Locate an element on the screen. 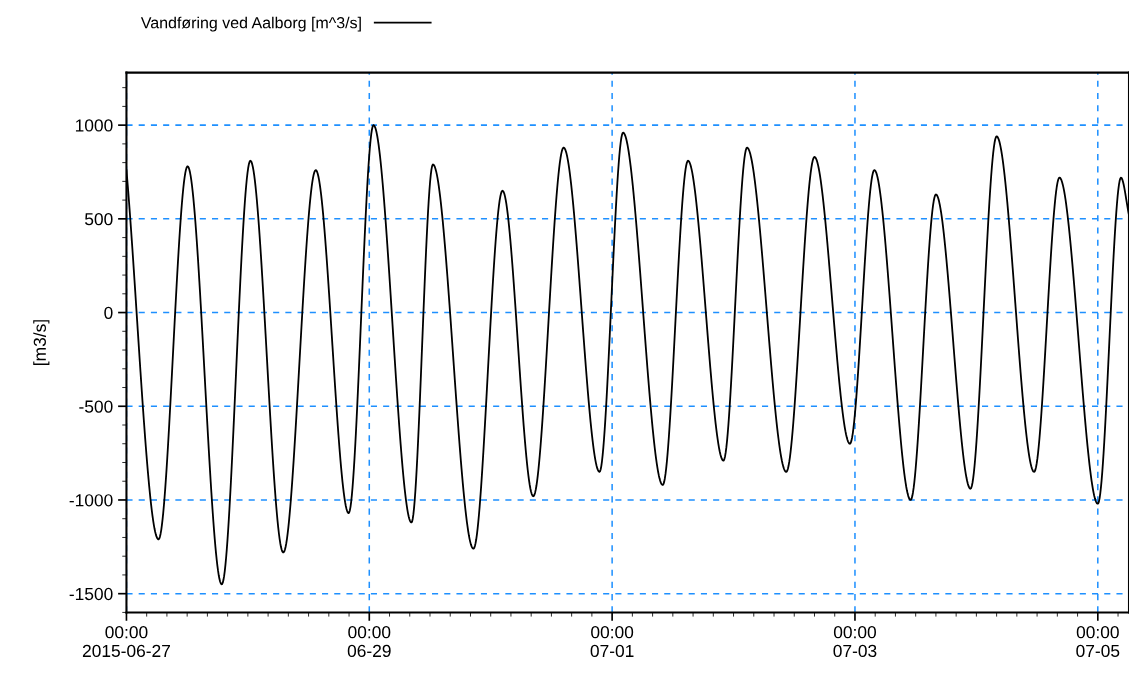 This screenshot has height=692, width=1129. x-tick-label: 00:00 07-03 is located at coordinates (855, 642).